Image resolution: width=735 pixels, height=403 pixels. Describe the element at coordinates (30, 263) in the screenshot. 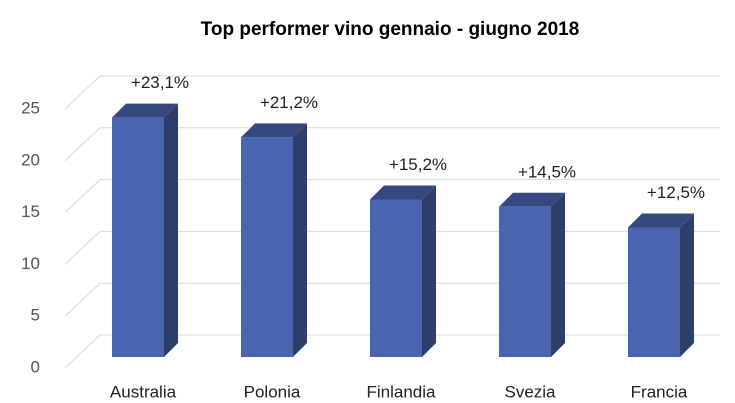

I see `y-tick-label: 10` at that location.